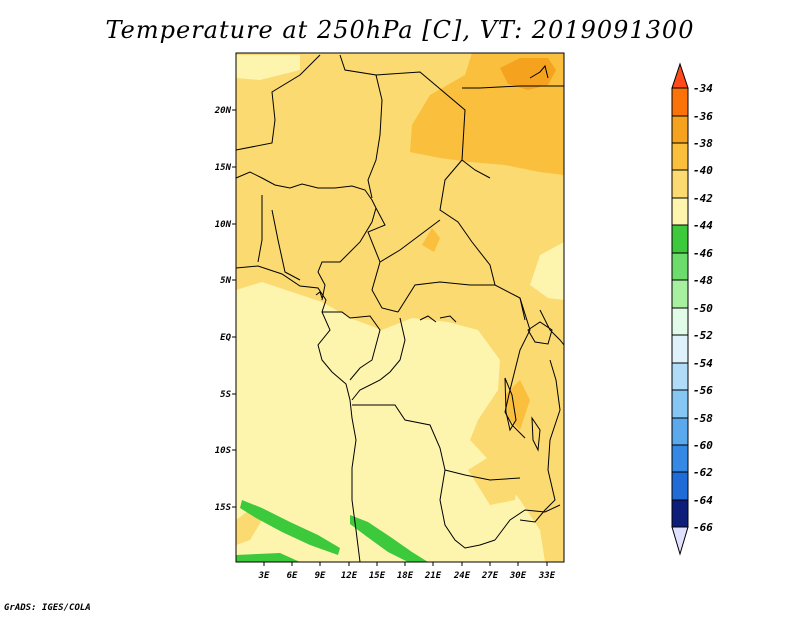 The image size is (800, 618). I want to click on colorbar-label: -60, so click(703, 445).